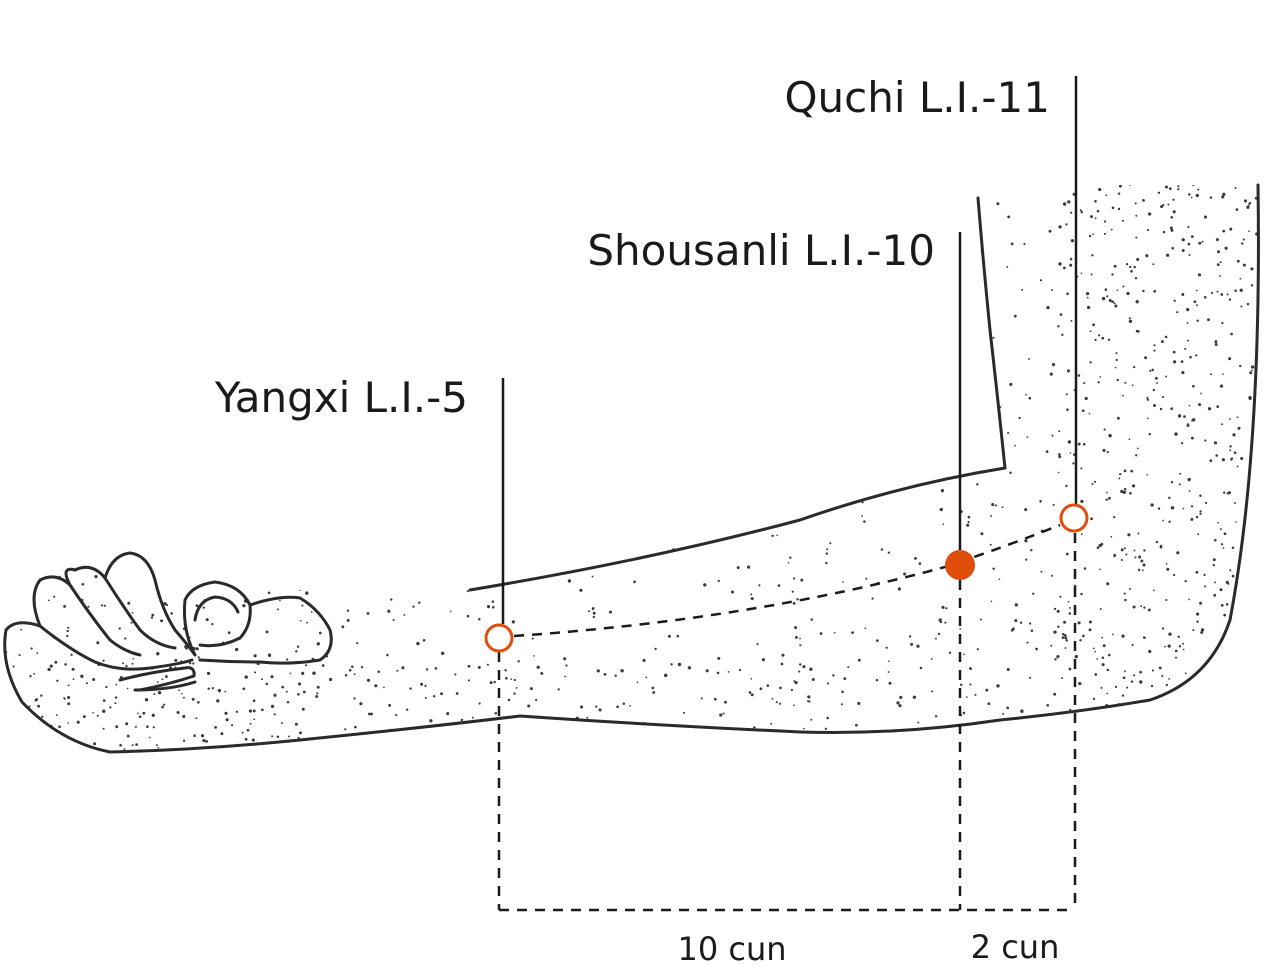  I want to click on yangxi-point-marker, so click(499, 638).